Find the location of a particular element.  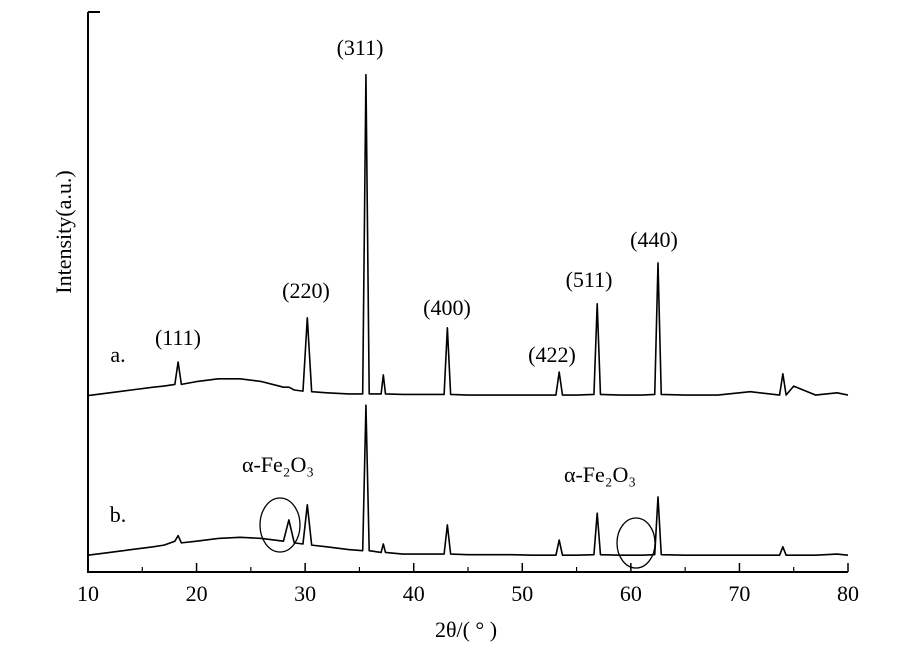

x-tick-label: 40 is located at coordinates (414, 593).